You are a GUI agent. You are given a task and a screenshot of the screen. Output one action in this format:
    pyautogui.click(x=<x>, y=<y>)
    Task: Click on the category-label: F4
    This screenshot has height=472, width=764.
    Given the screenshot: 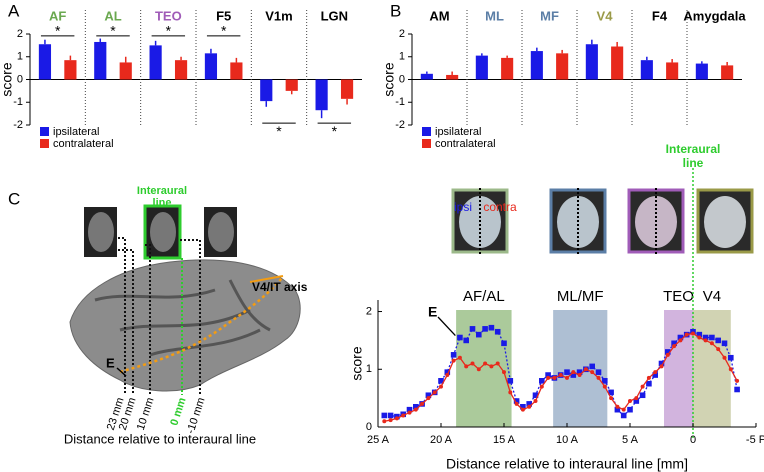 What is the action you would take?
    pyautogui.click(x=660, y=15)
    